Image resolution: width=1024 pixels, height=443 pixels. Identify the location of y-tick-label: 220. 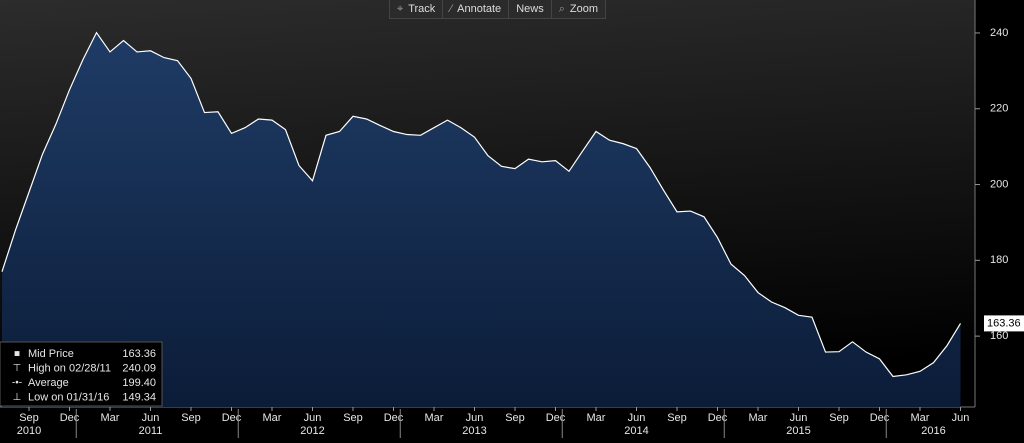
(999, 109).